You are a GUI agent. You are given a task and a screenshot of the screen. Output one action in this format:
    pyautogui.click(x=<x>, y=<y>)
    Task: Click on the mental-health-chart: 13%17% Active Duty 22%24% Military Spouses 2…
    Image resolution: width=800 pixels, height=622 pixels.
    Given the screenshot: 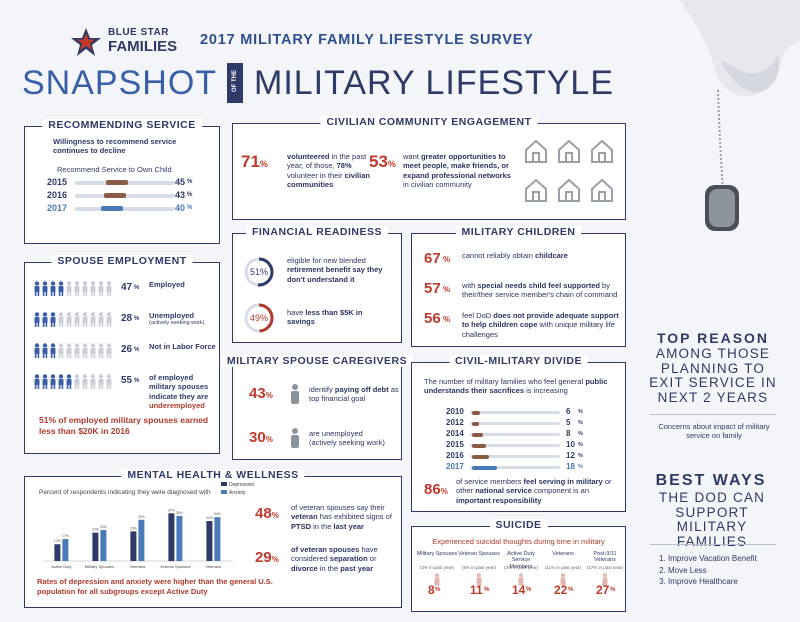 What is the action you would take?
    pyautogui.click(x=138, y=538)
    